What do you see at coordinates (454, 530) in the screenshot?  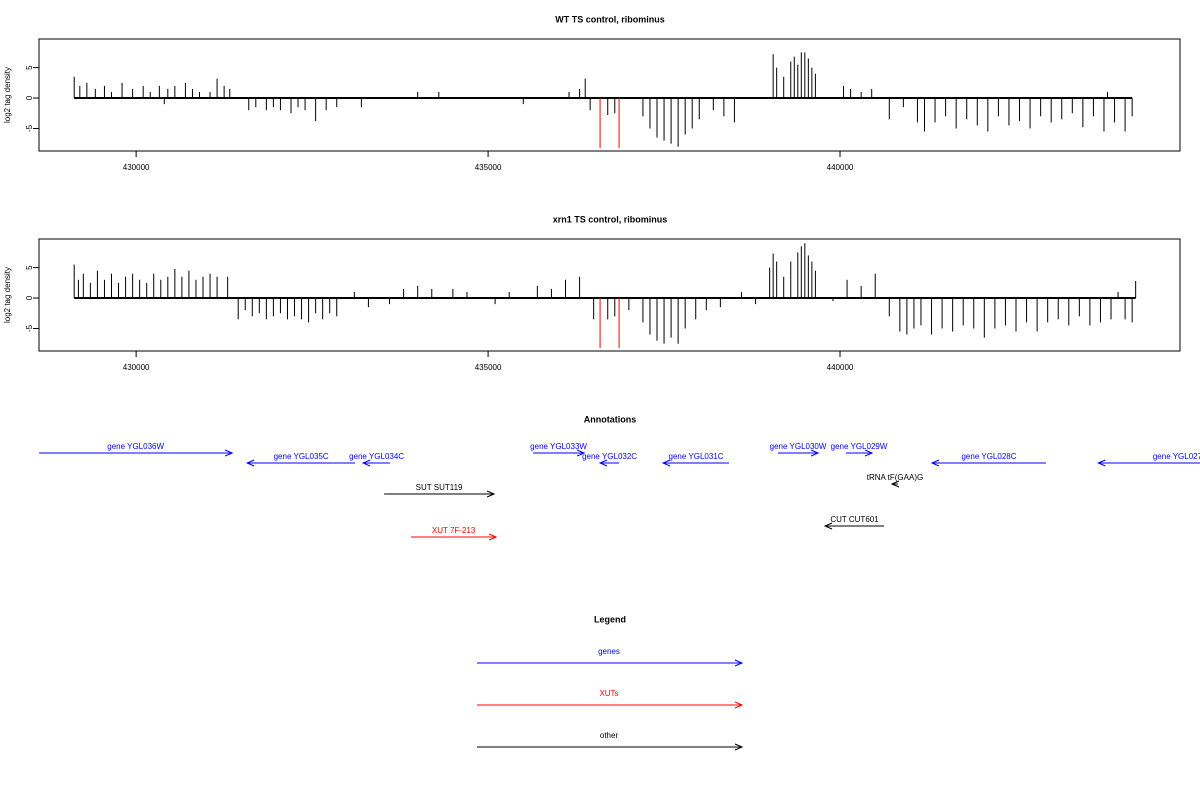 I see `feature-label: XUT 7F-213` at bounding box center [454, 530].